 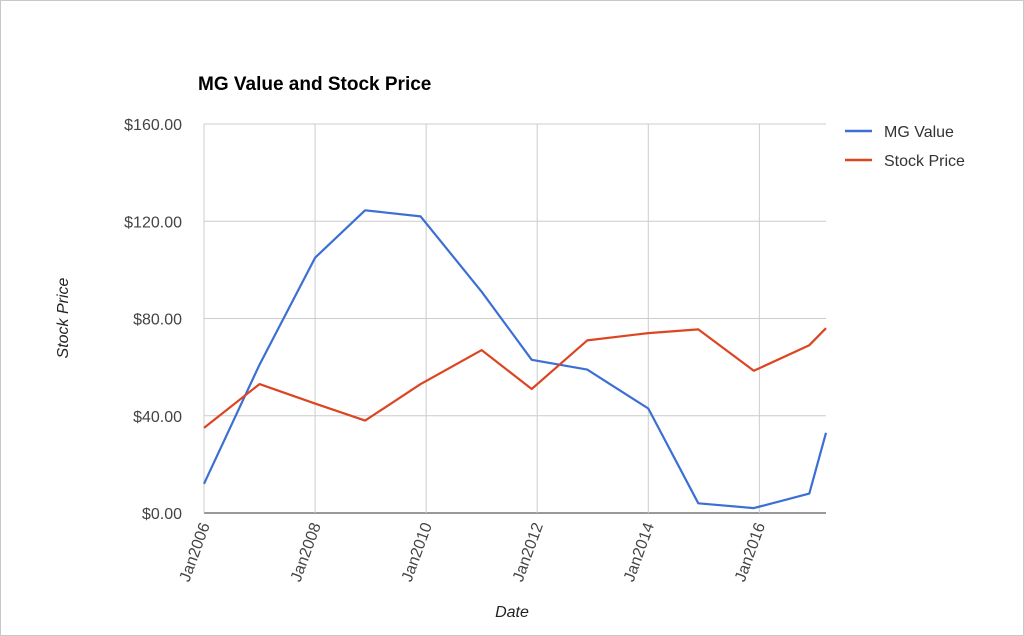 I want to click on x-tick-label: Jan2014, so click(x=639, y=552).